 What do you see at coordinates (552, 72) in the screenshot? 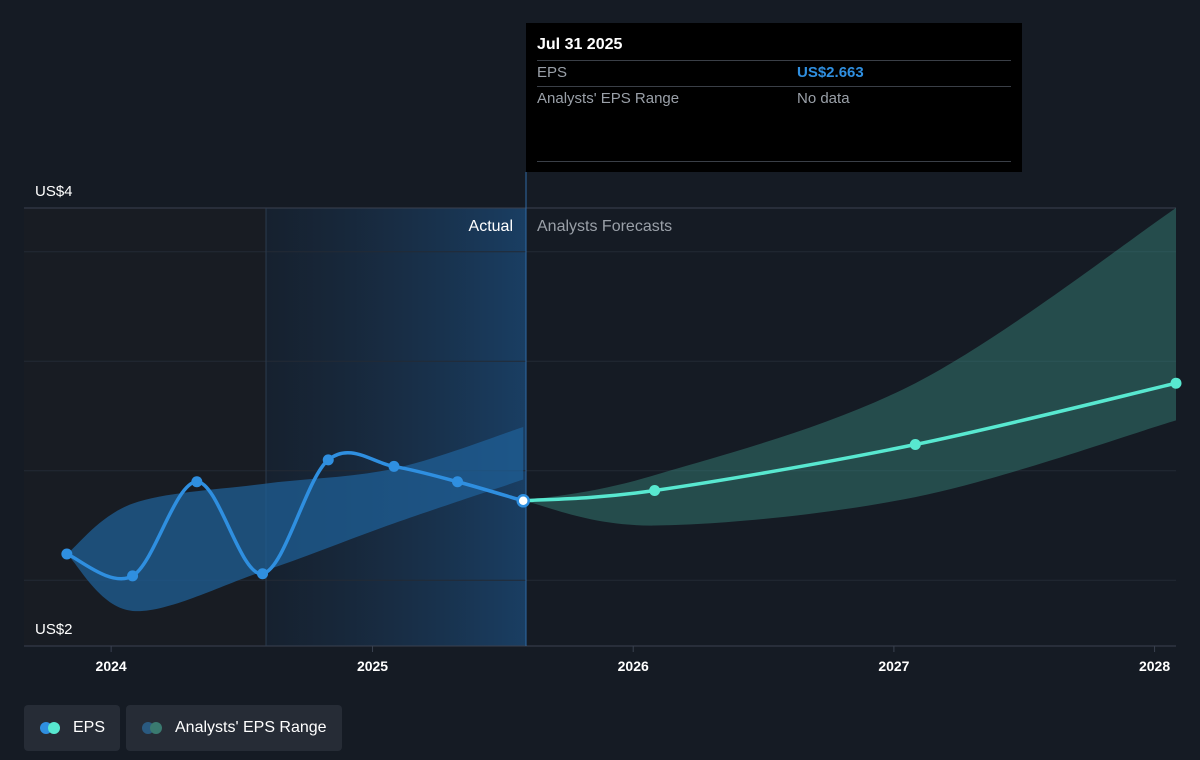
I see `tooltip-eps-label: EPS` at bounding box center [552, 72].